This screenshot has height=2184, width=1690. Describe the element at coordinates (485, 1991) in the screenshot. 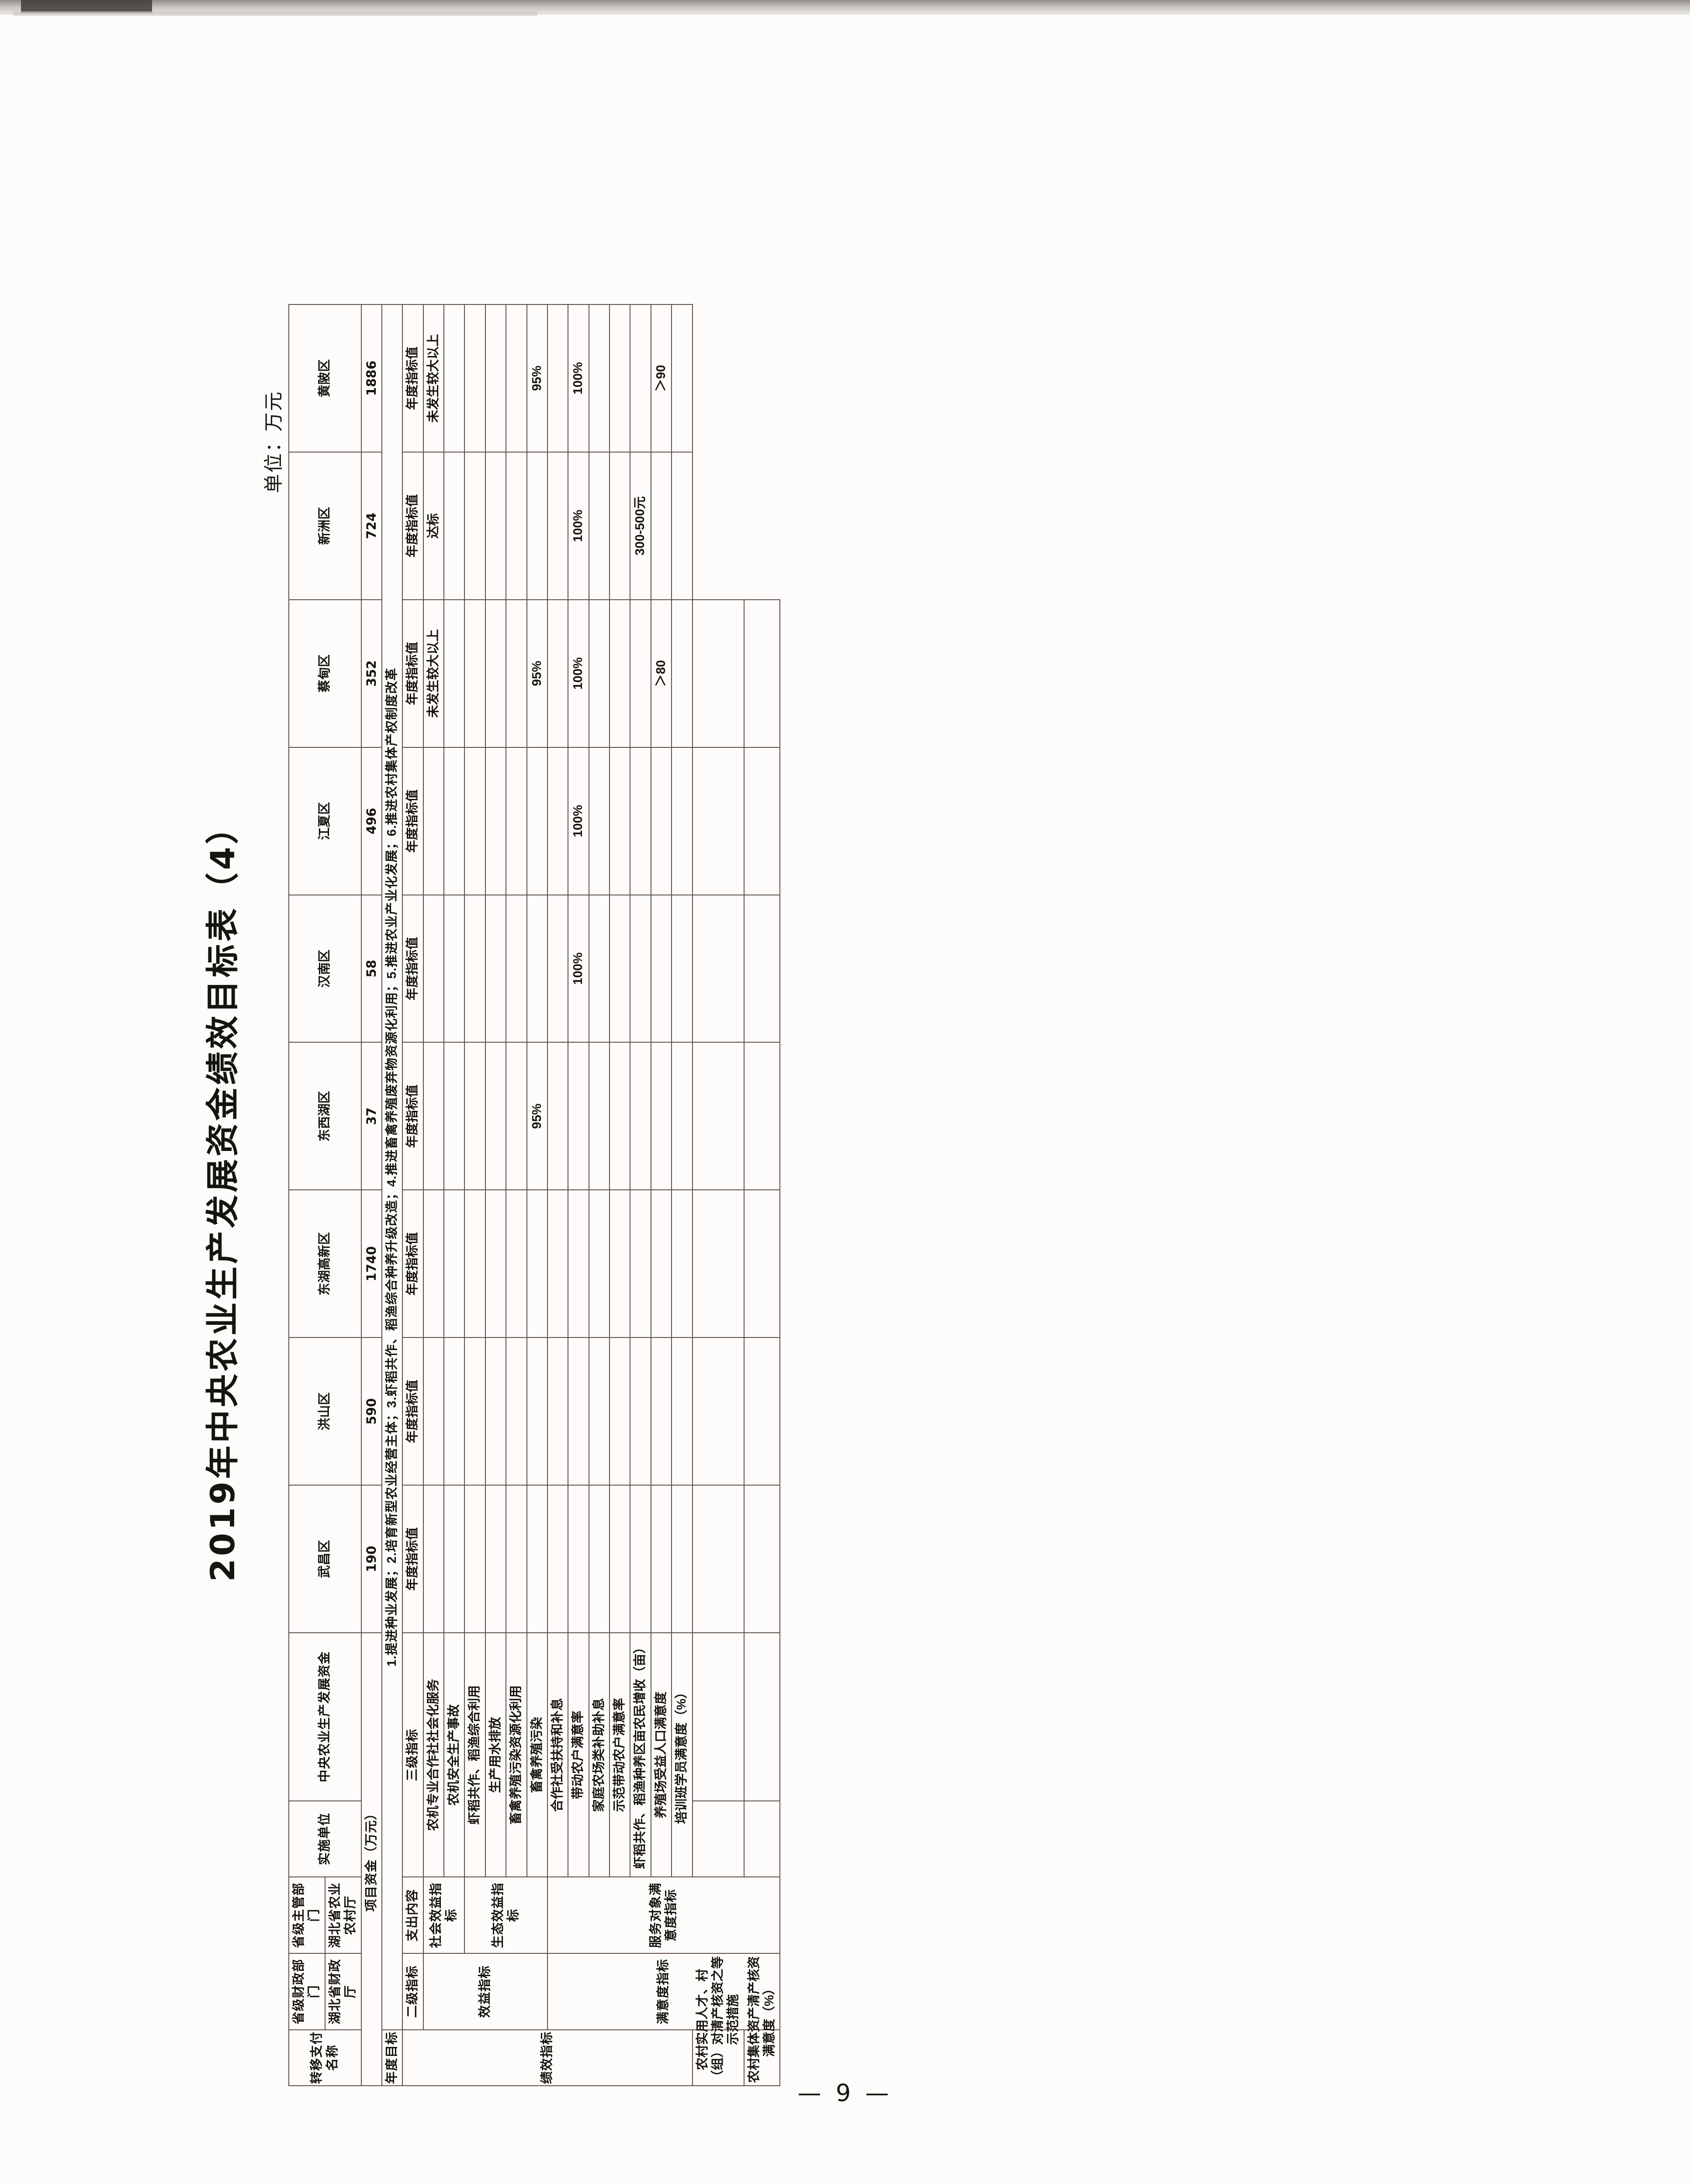

I see `cell-level2-benefit: 效益指标` at that location.